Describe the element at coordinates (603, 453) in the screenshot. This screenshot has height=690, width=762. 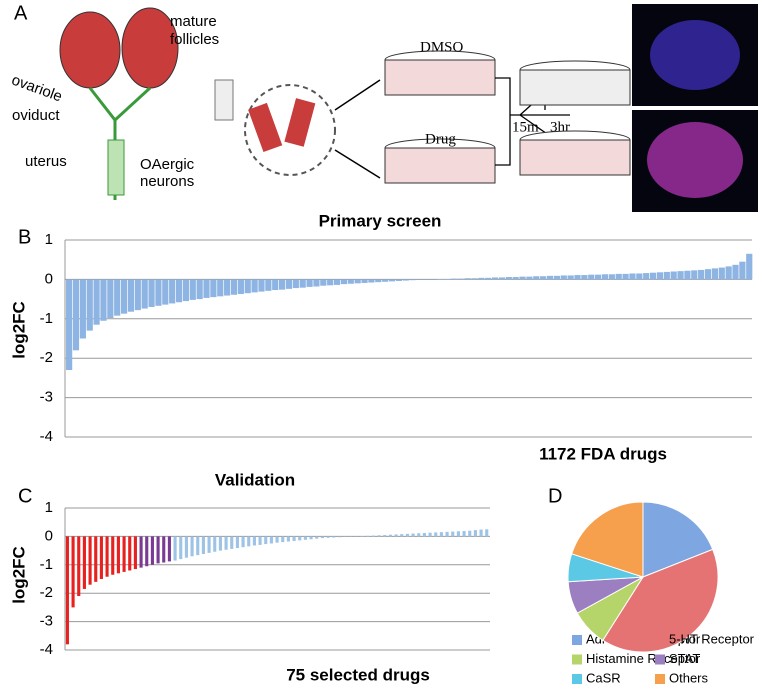
I see `x-axis-label: 1172 FDA drugs` at that location.